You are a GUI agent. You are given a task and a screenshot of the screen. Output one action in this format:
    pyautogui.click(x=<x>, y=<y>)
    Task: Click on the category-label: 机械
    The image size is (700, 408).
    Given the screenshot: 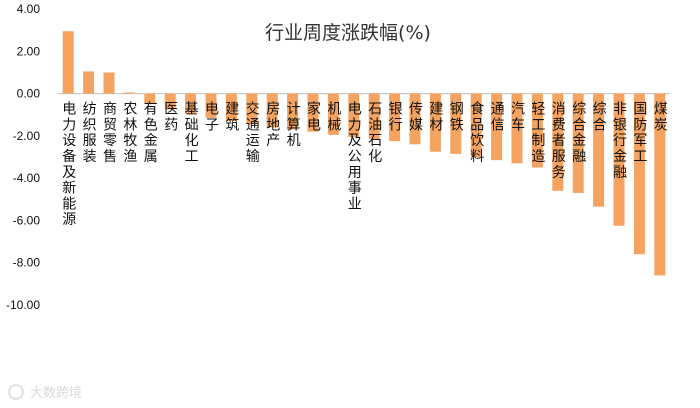 What is the action you would take?
    pyautogui.click(x=334, y=118)
    